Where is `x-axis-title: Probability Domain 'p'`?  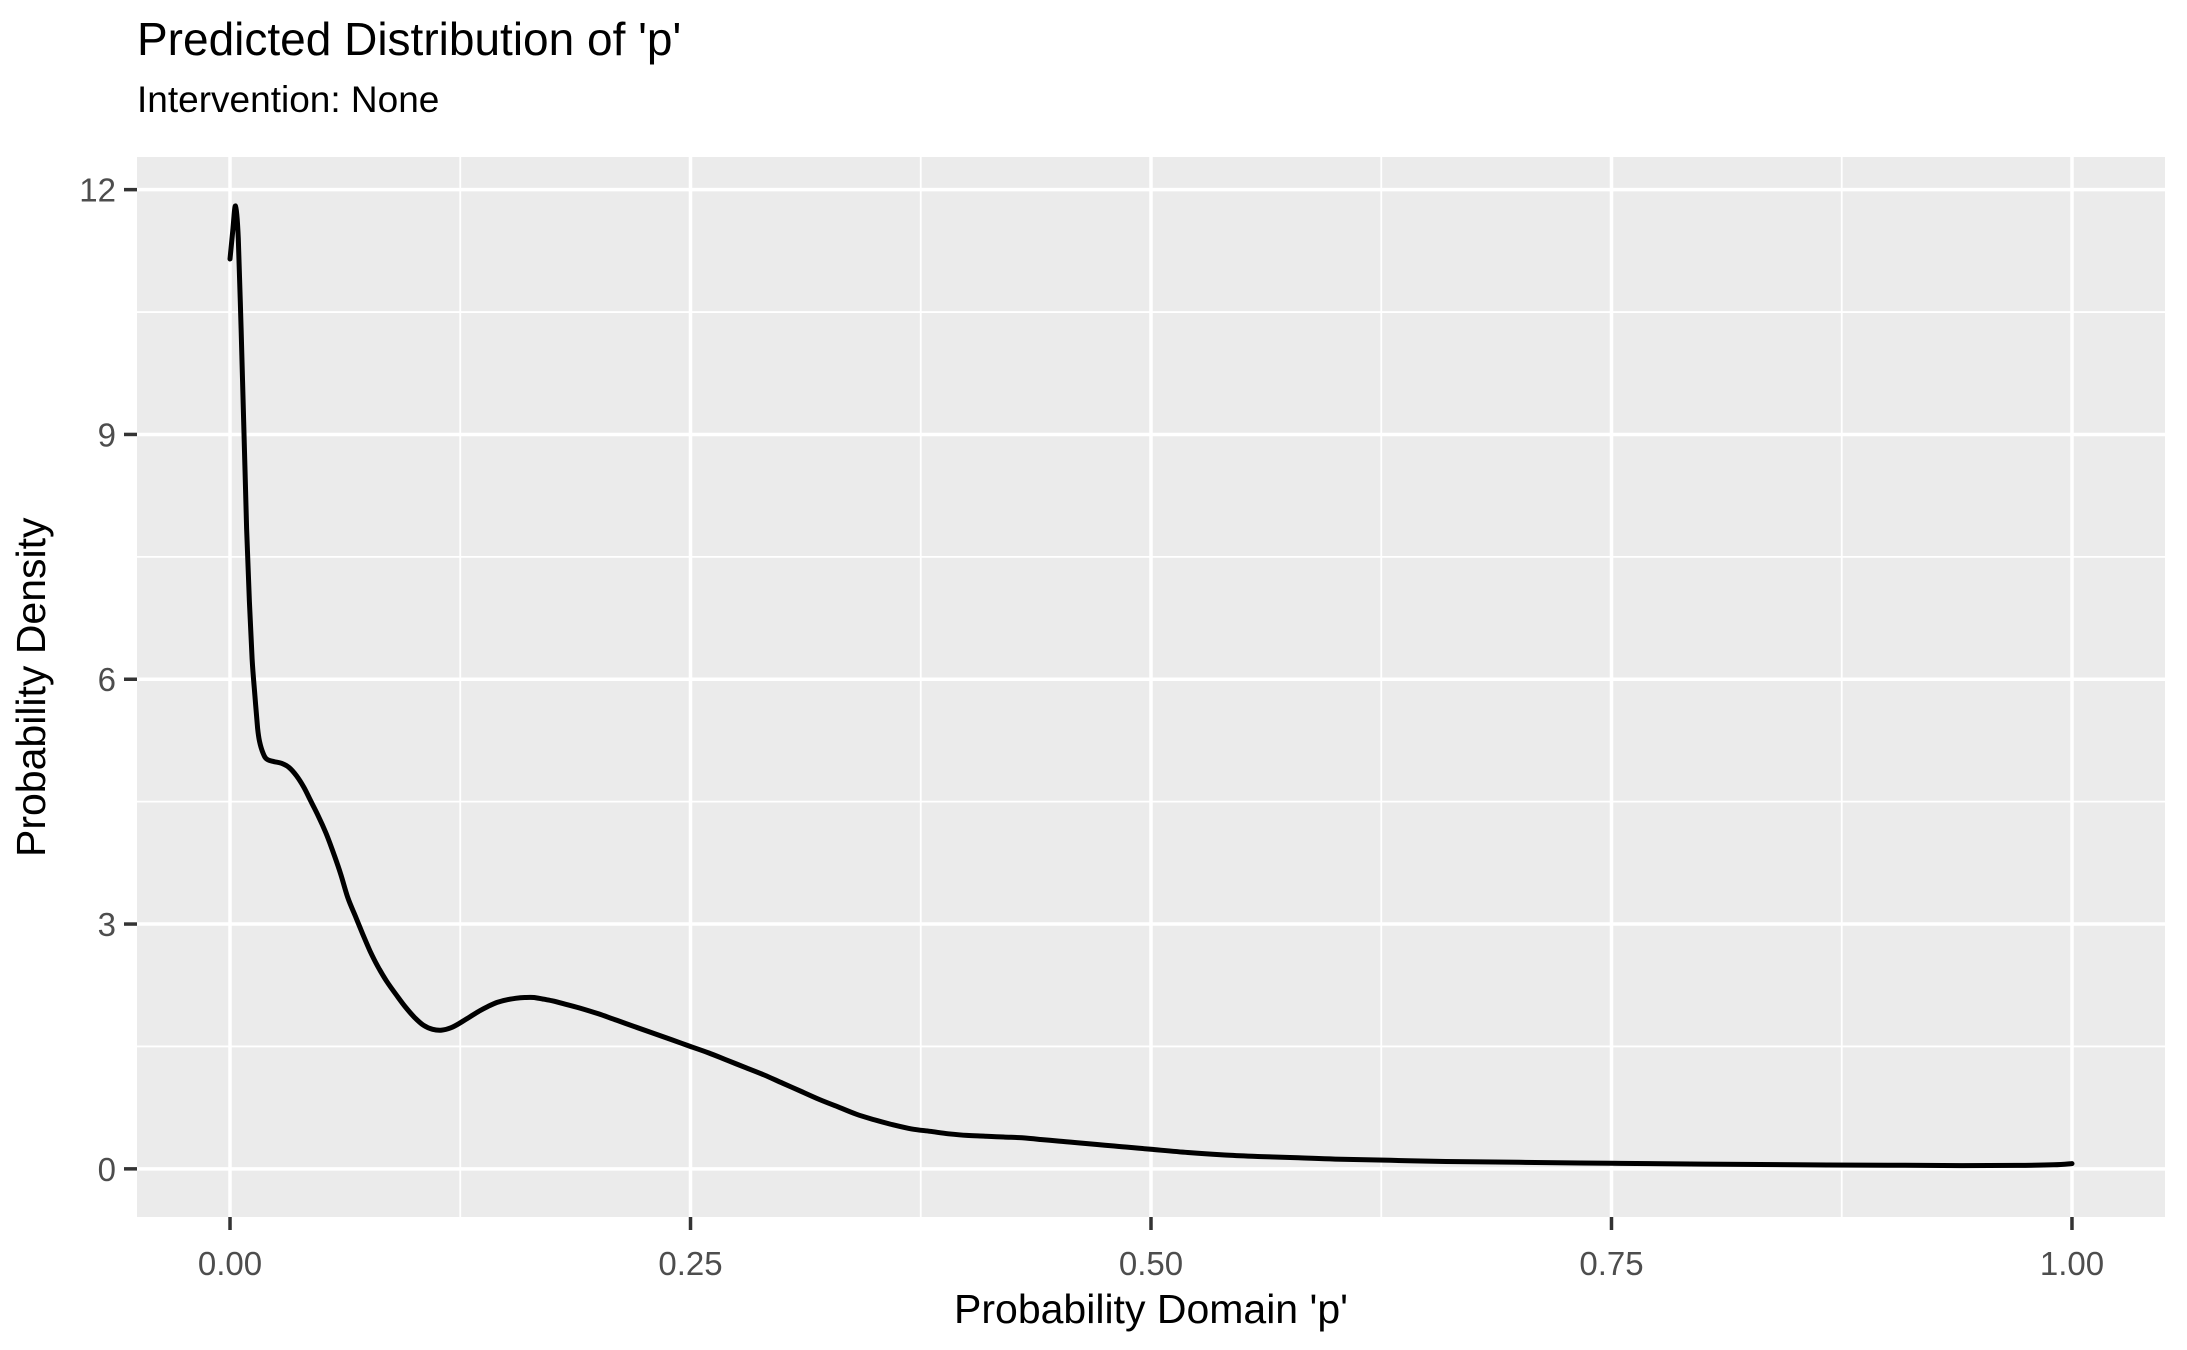
x-axis-title: Probability Domain 'p' is located at coordinates (1151, 1309).